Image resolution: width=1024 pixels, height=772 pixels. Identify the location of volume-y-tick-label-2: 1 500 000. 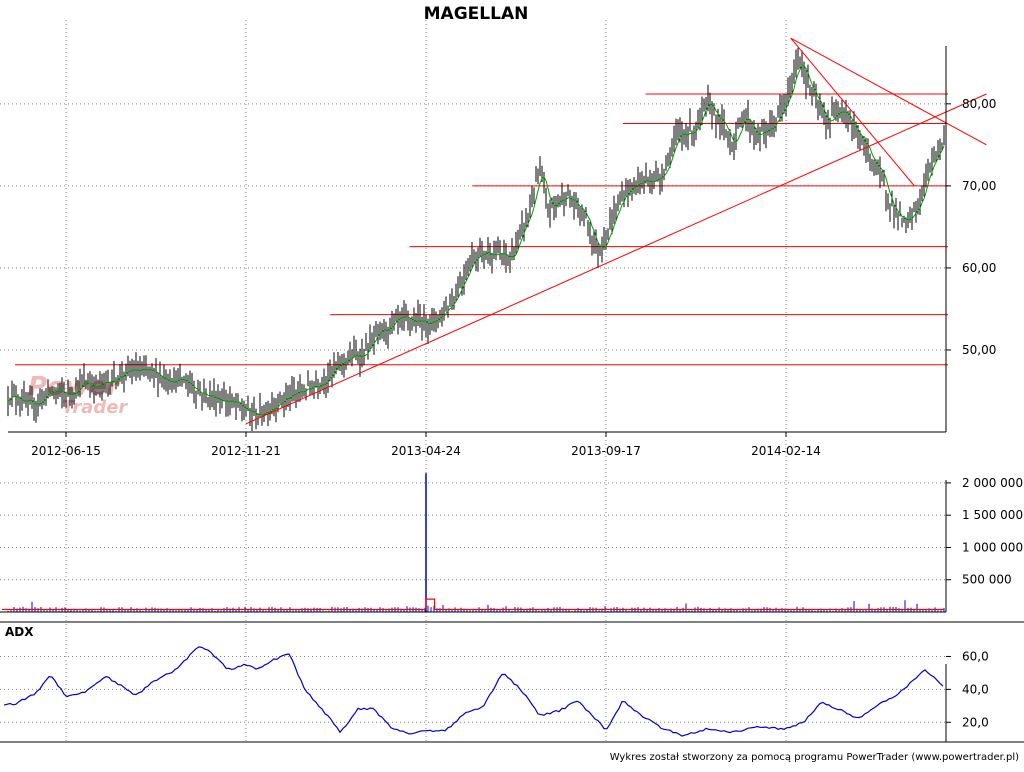
(992, 515).